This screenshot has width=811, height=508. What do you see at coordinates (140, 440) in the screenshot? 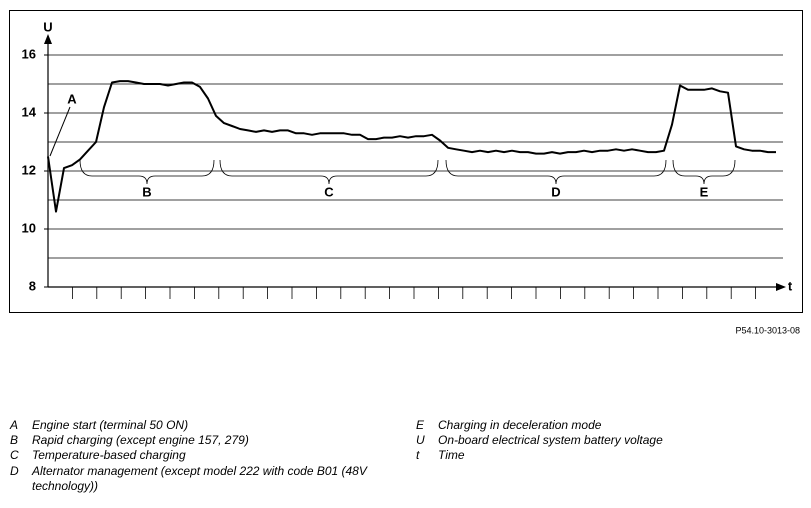
I see `legend-text: Rapid charging (except engine 157, 279)` at bounding box center [140, 440].